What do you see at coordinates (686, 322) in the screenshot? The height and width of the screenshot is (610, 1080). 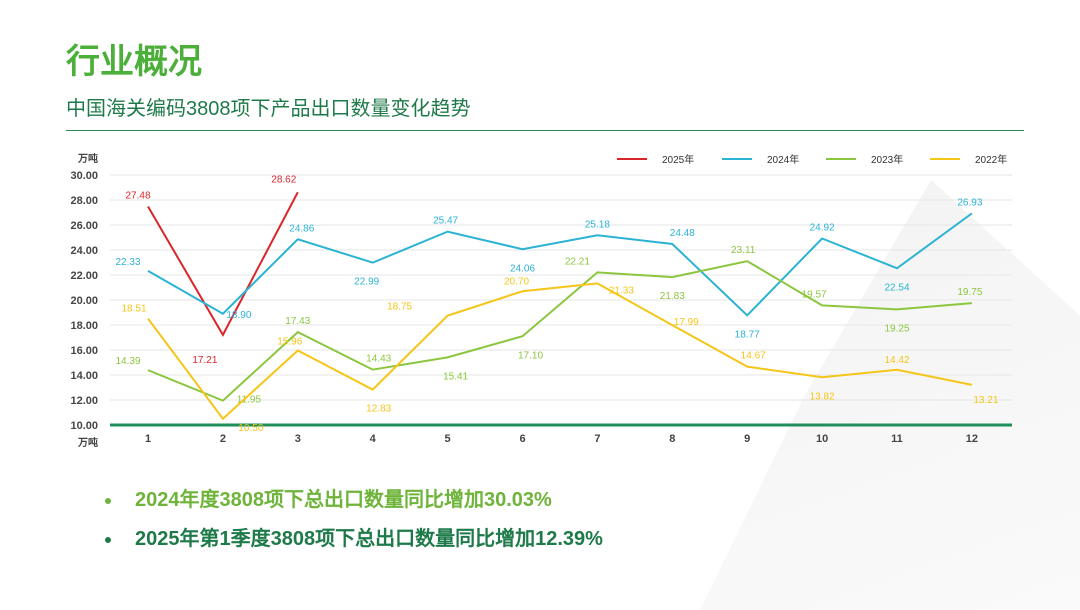 I see `data-label: 17.99` at bounding box center [686, 322].